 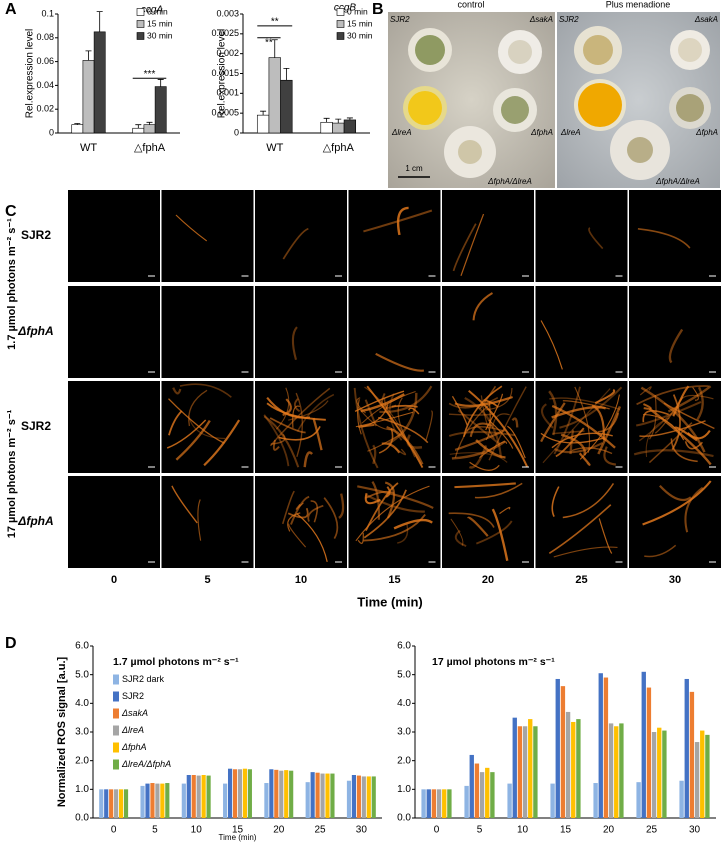 What do you see at coordinates (706, 132) in the screenshot?
I see `strain-label: ΔfphA` at bounding box center [706, 132].